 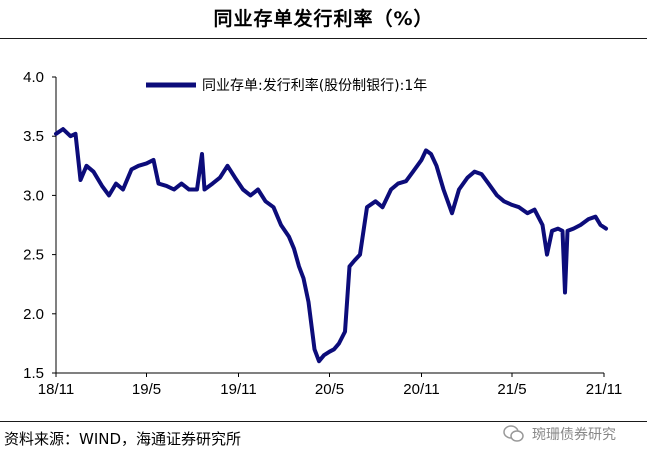 What do you see at coordinates (329, 389) in the screenshot?
I see `x-tick-label: 20/5` at bounding box center [329, 389].